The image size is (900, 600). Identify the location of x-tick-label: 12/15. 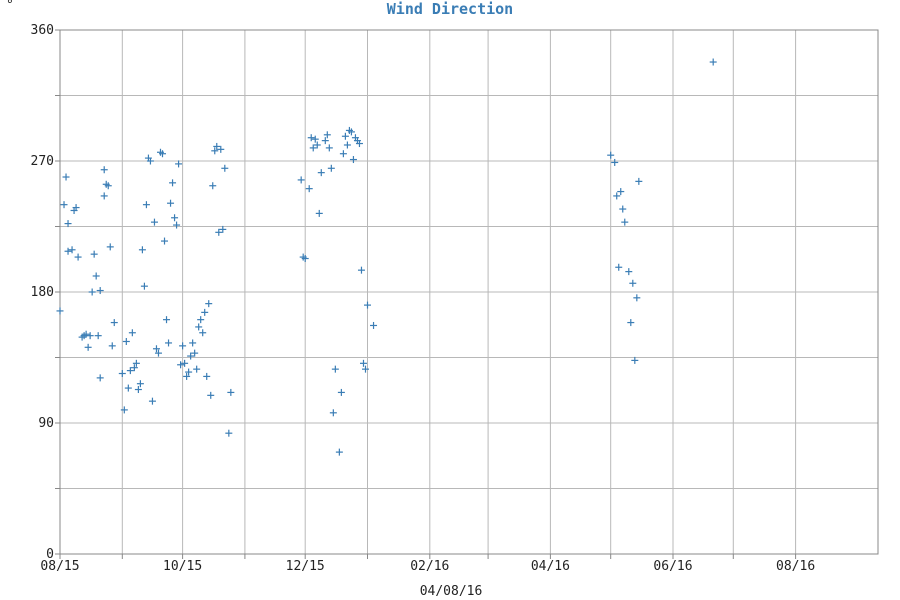
(305, 566).